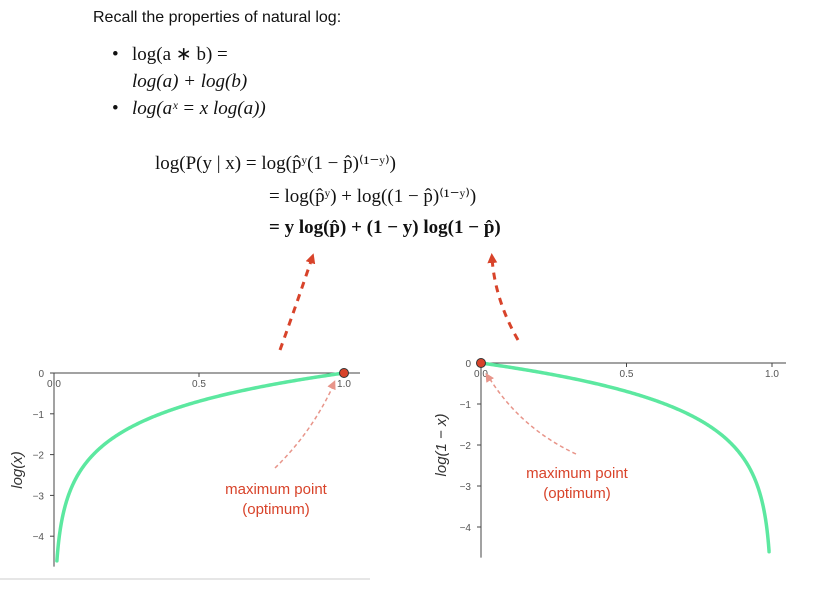 This screenshot has width=816, height=602. What do you see at coordinates (17, 470) in the screenshot?
I see `y-axis-label: log(x)` at bounding box center [17, 470].